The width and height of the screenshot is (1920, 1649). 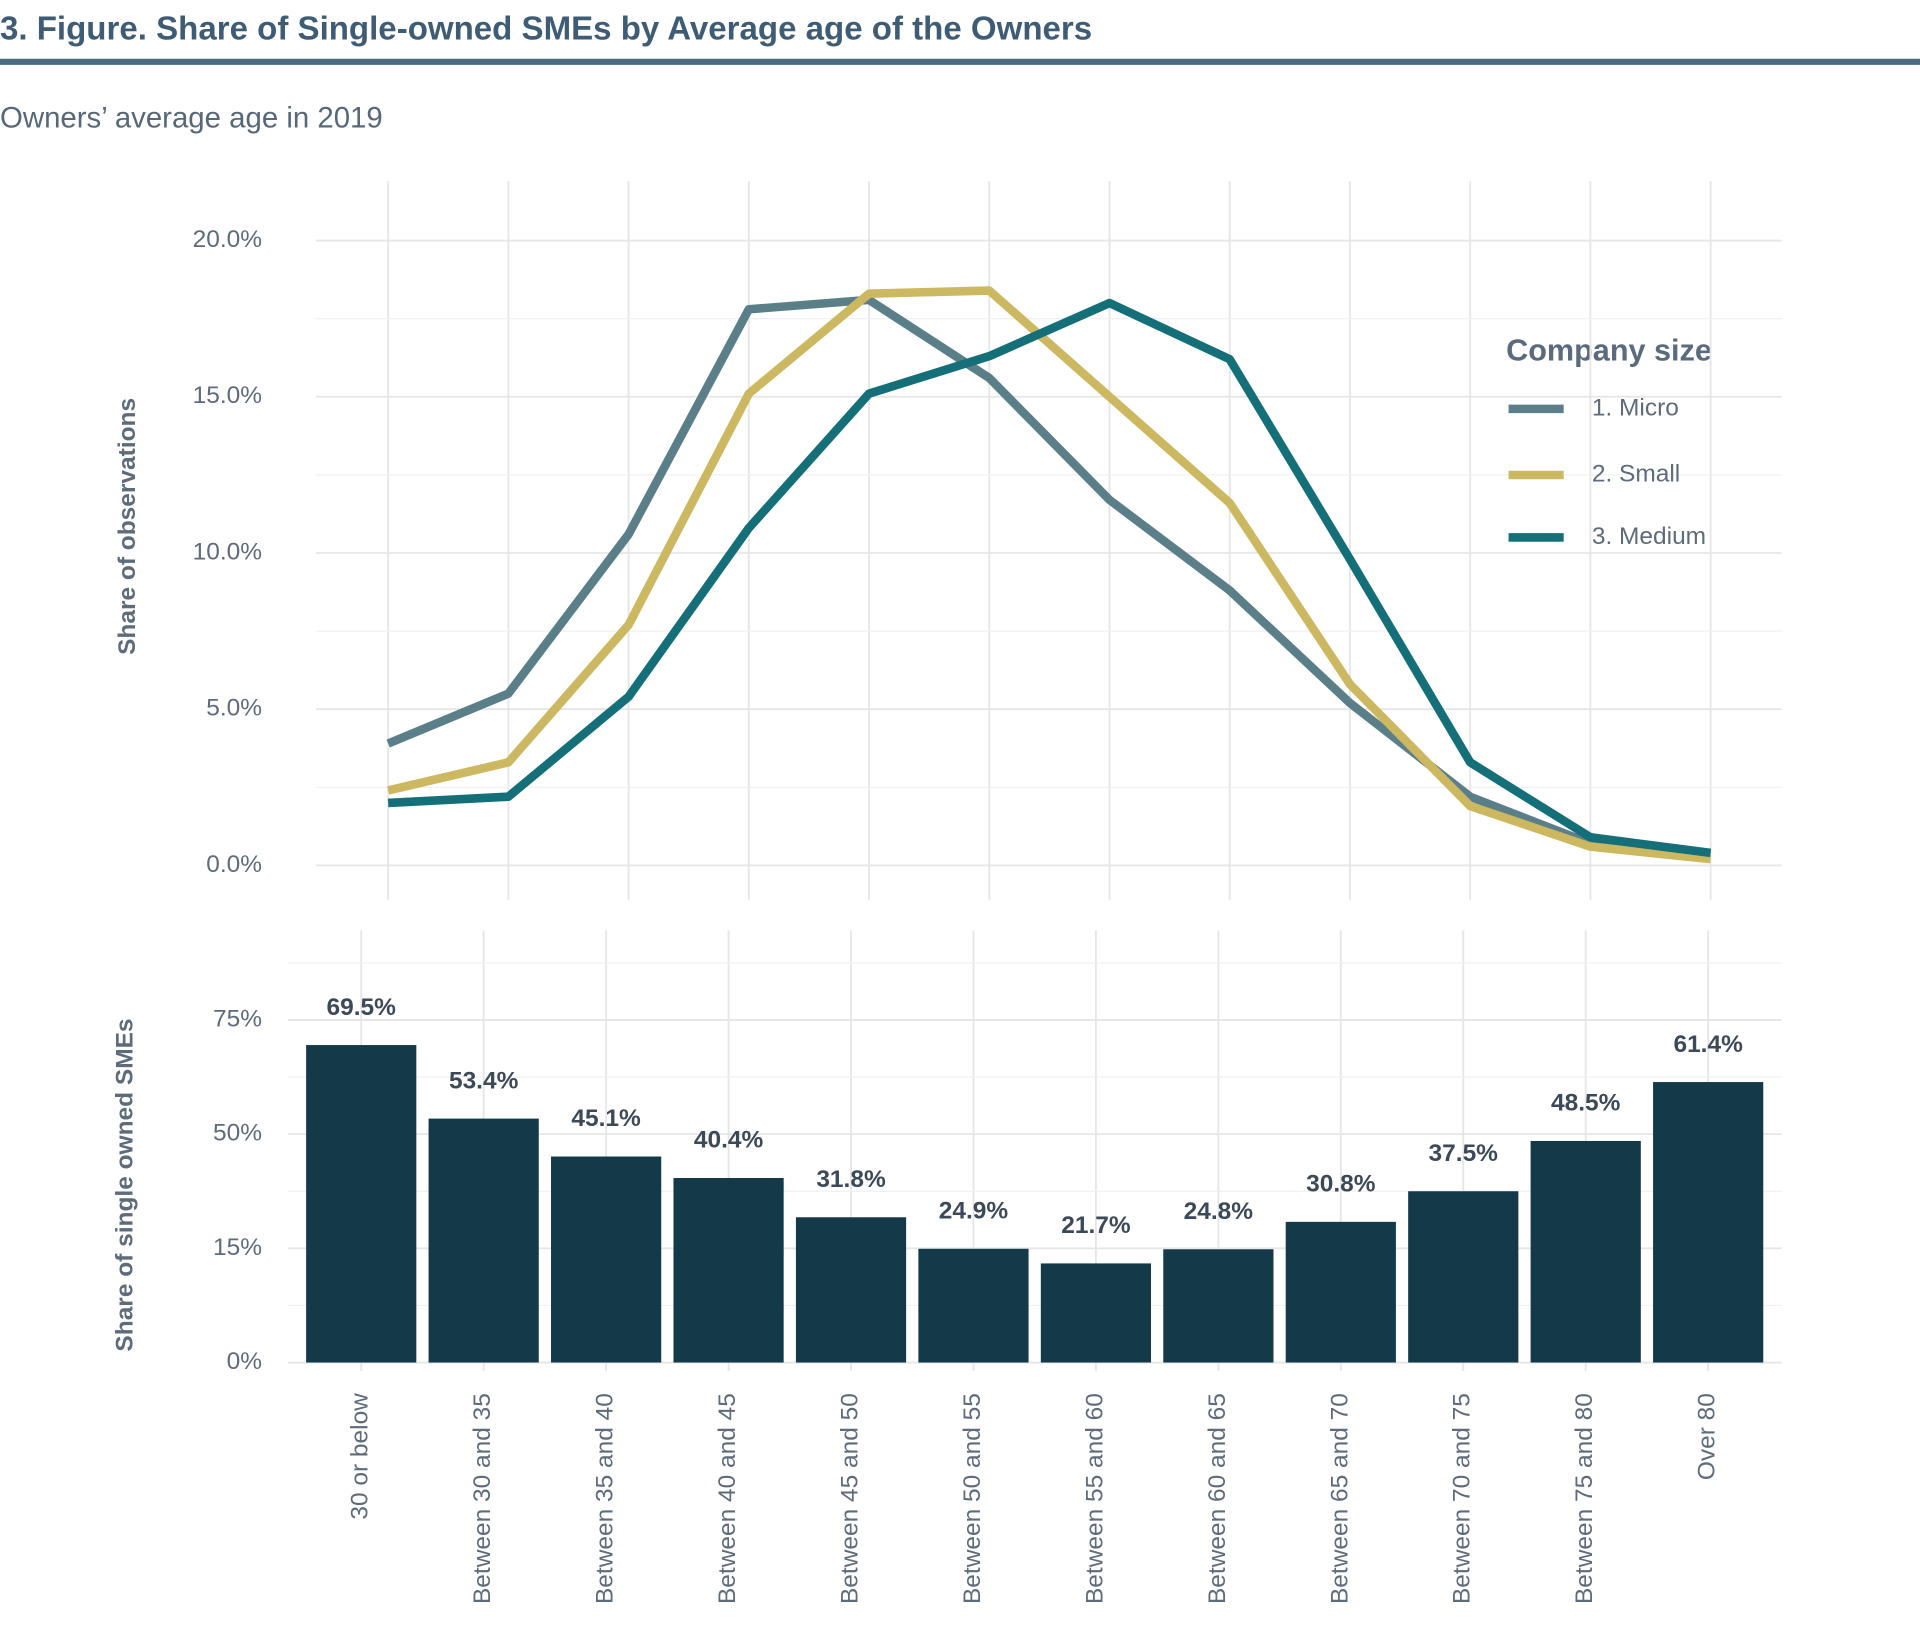 I want to click on subtitle: Owners’ average age in 2019, so click(x=191, y=118).